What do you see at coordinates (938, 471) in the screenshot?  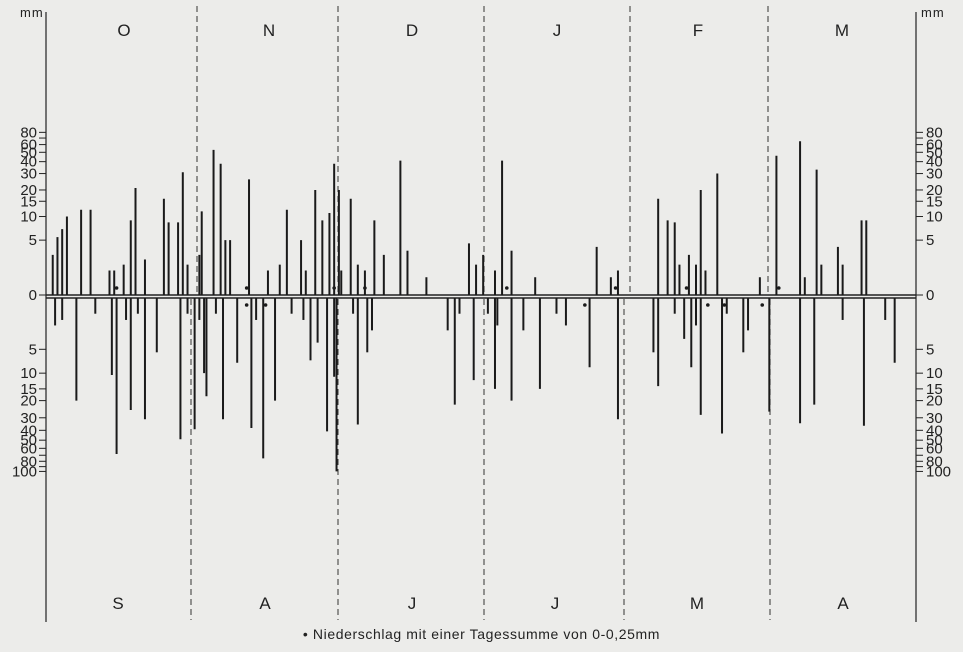 I see `right-tick-label: 100` at bounding box center [938, 471].